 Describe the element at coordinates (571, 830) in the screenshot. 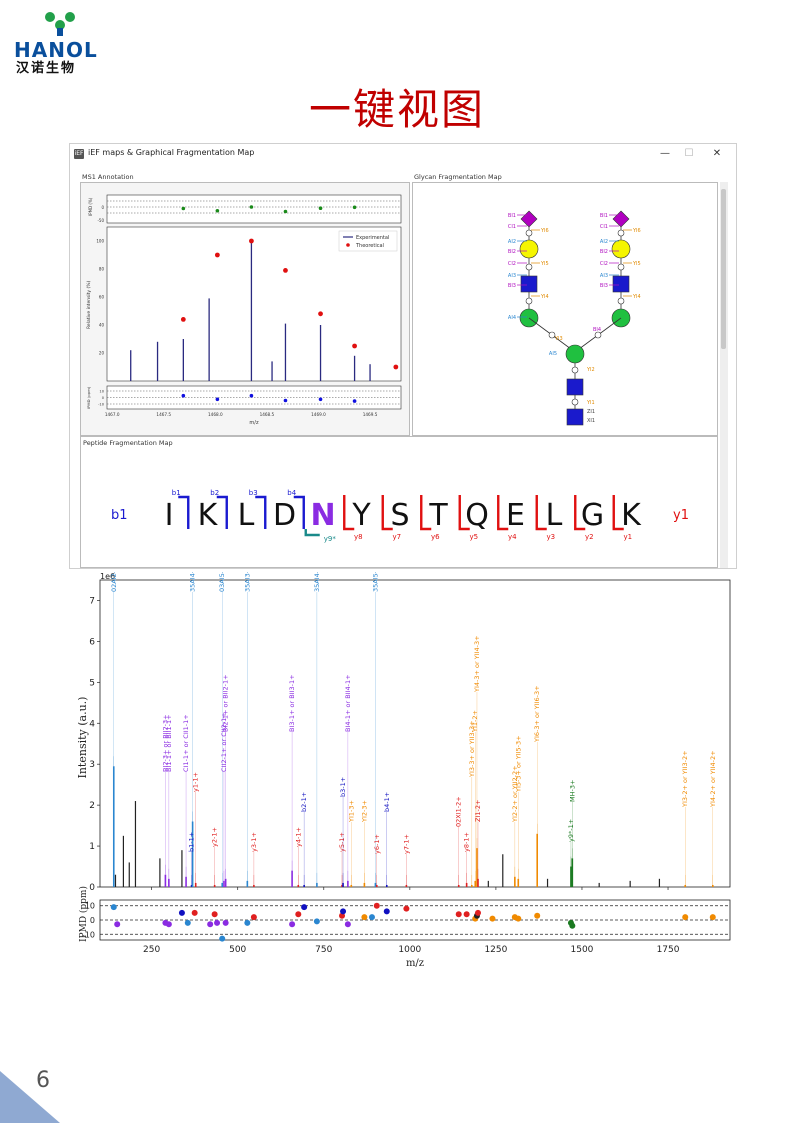

I see `peak-annotation-label: y9*-1+` at that location.